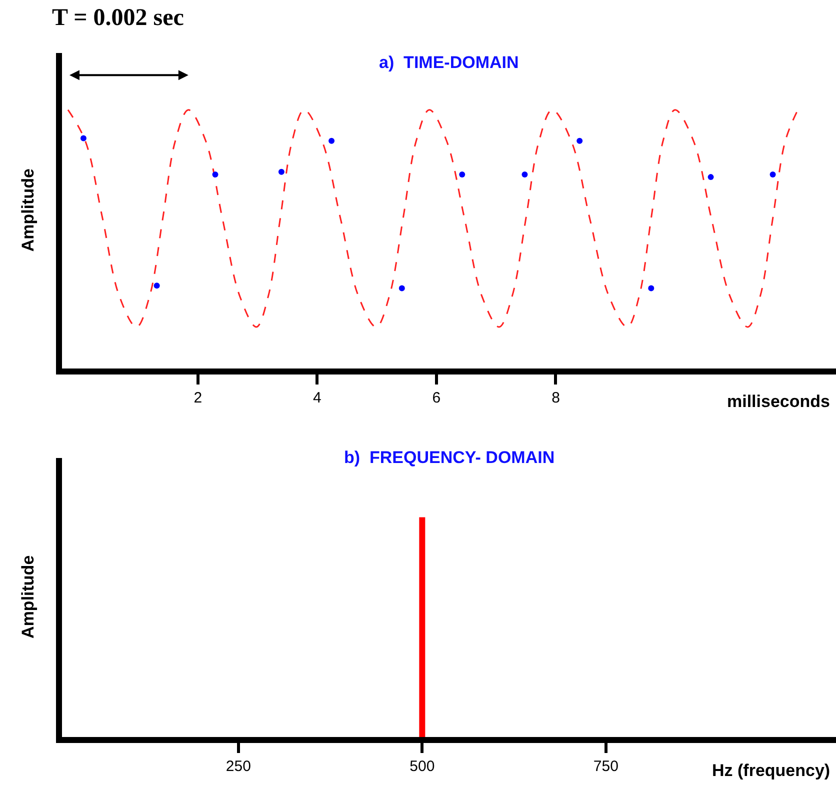  I want to click on x-tick-label: 250, so click(238, 766).